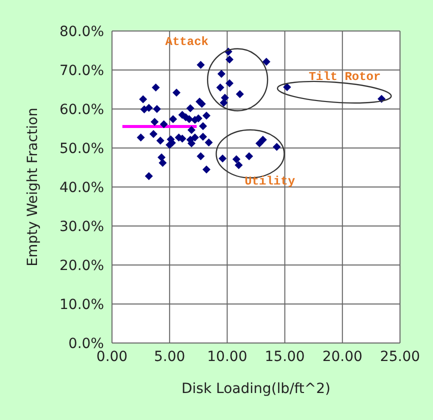  What do you see at coordinates (342, 356) in the screenshot?
I see `x-tick-label: 20.00` at bounding box center [342, 356].